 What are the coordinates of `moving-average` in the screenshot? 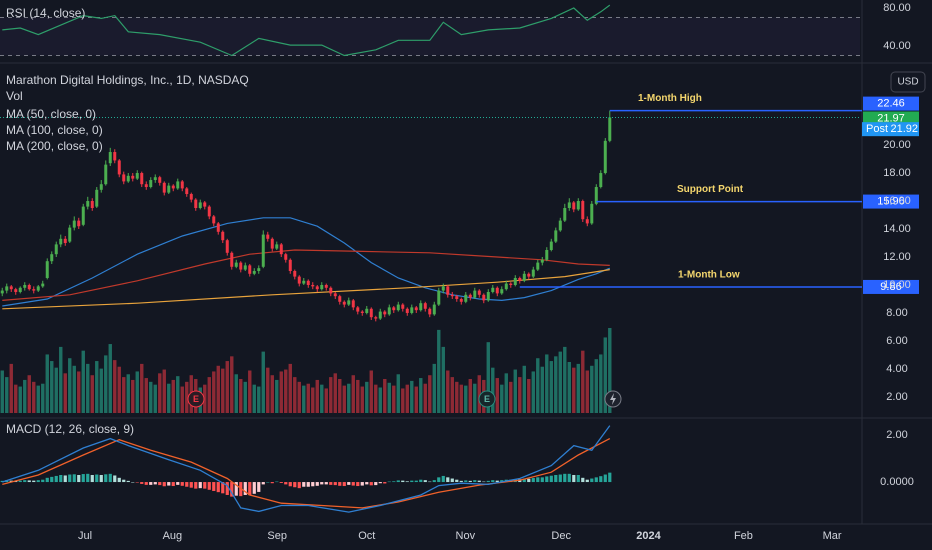 It's located at (306, 275).